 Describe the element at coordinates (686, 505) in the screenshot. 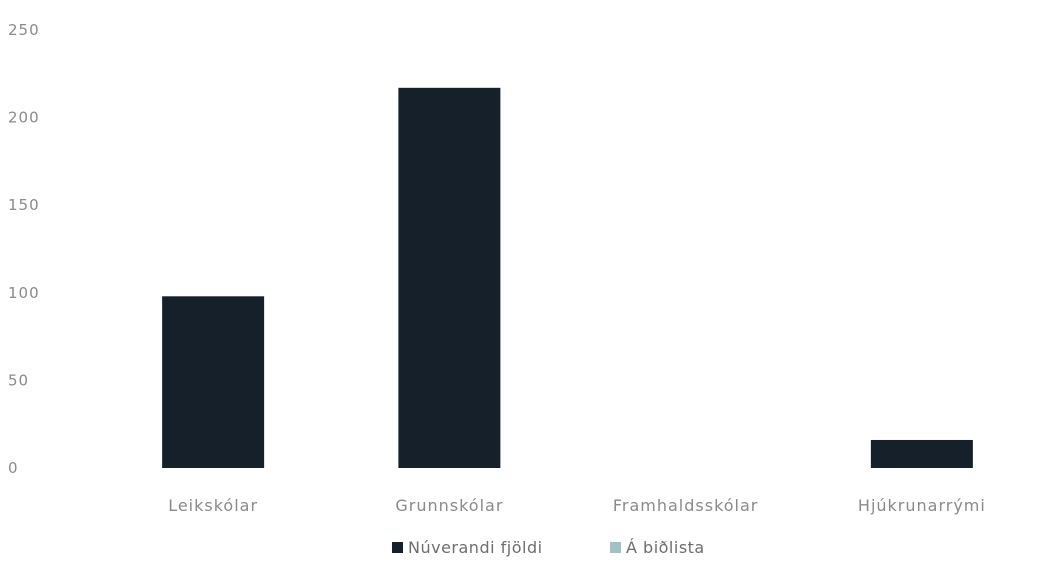

I see `x-tick-label: Framhaldsskólar` at that location.